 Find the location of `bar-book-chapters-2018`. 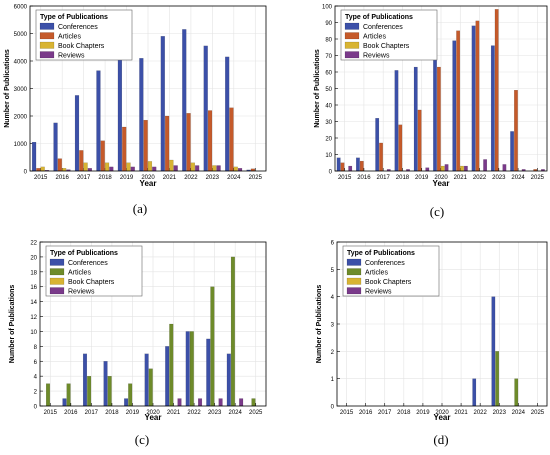

bar-book-chapters-2018 is located at coordinates (107, 167).